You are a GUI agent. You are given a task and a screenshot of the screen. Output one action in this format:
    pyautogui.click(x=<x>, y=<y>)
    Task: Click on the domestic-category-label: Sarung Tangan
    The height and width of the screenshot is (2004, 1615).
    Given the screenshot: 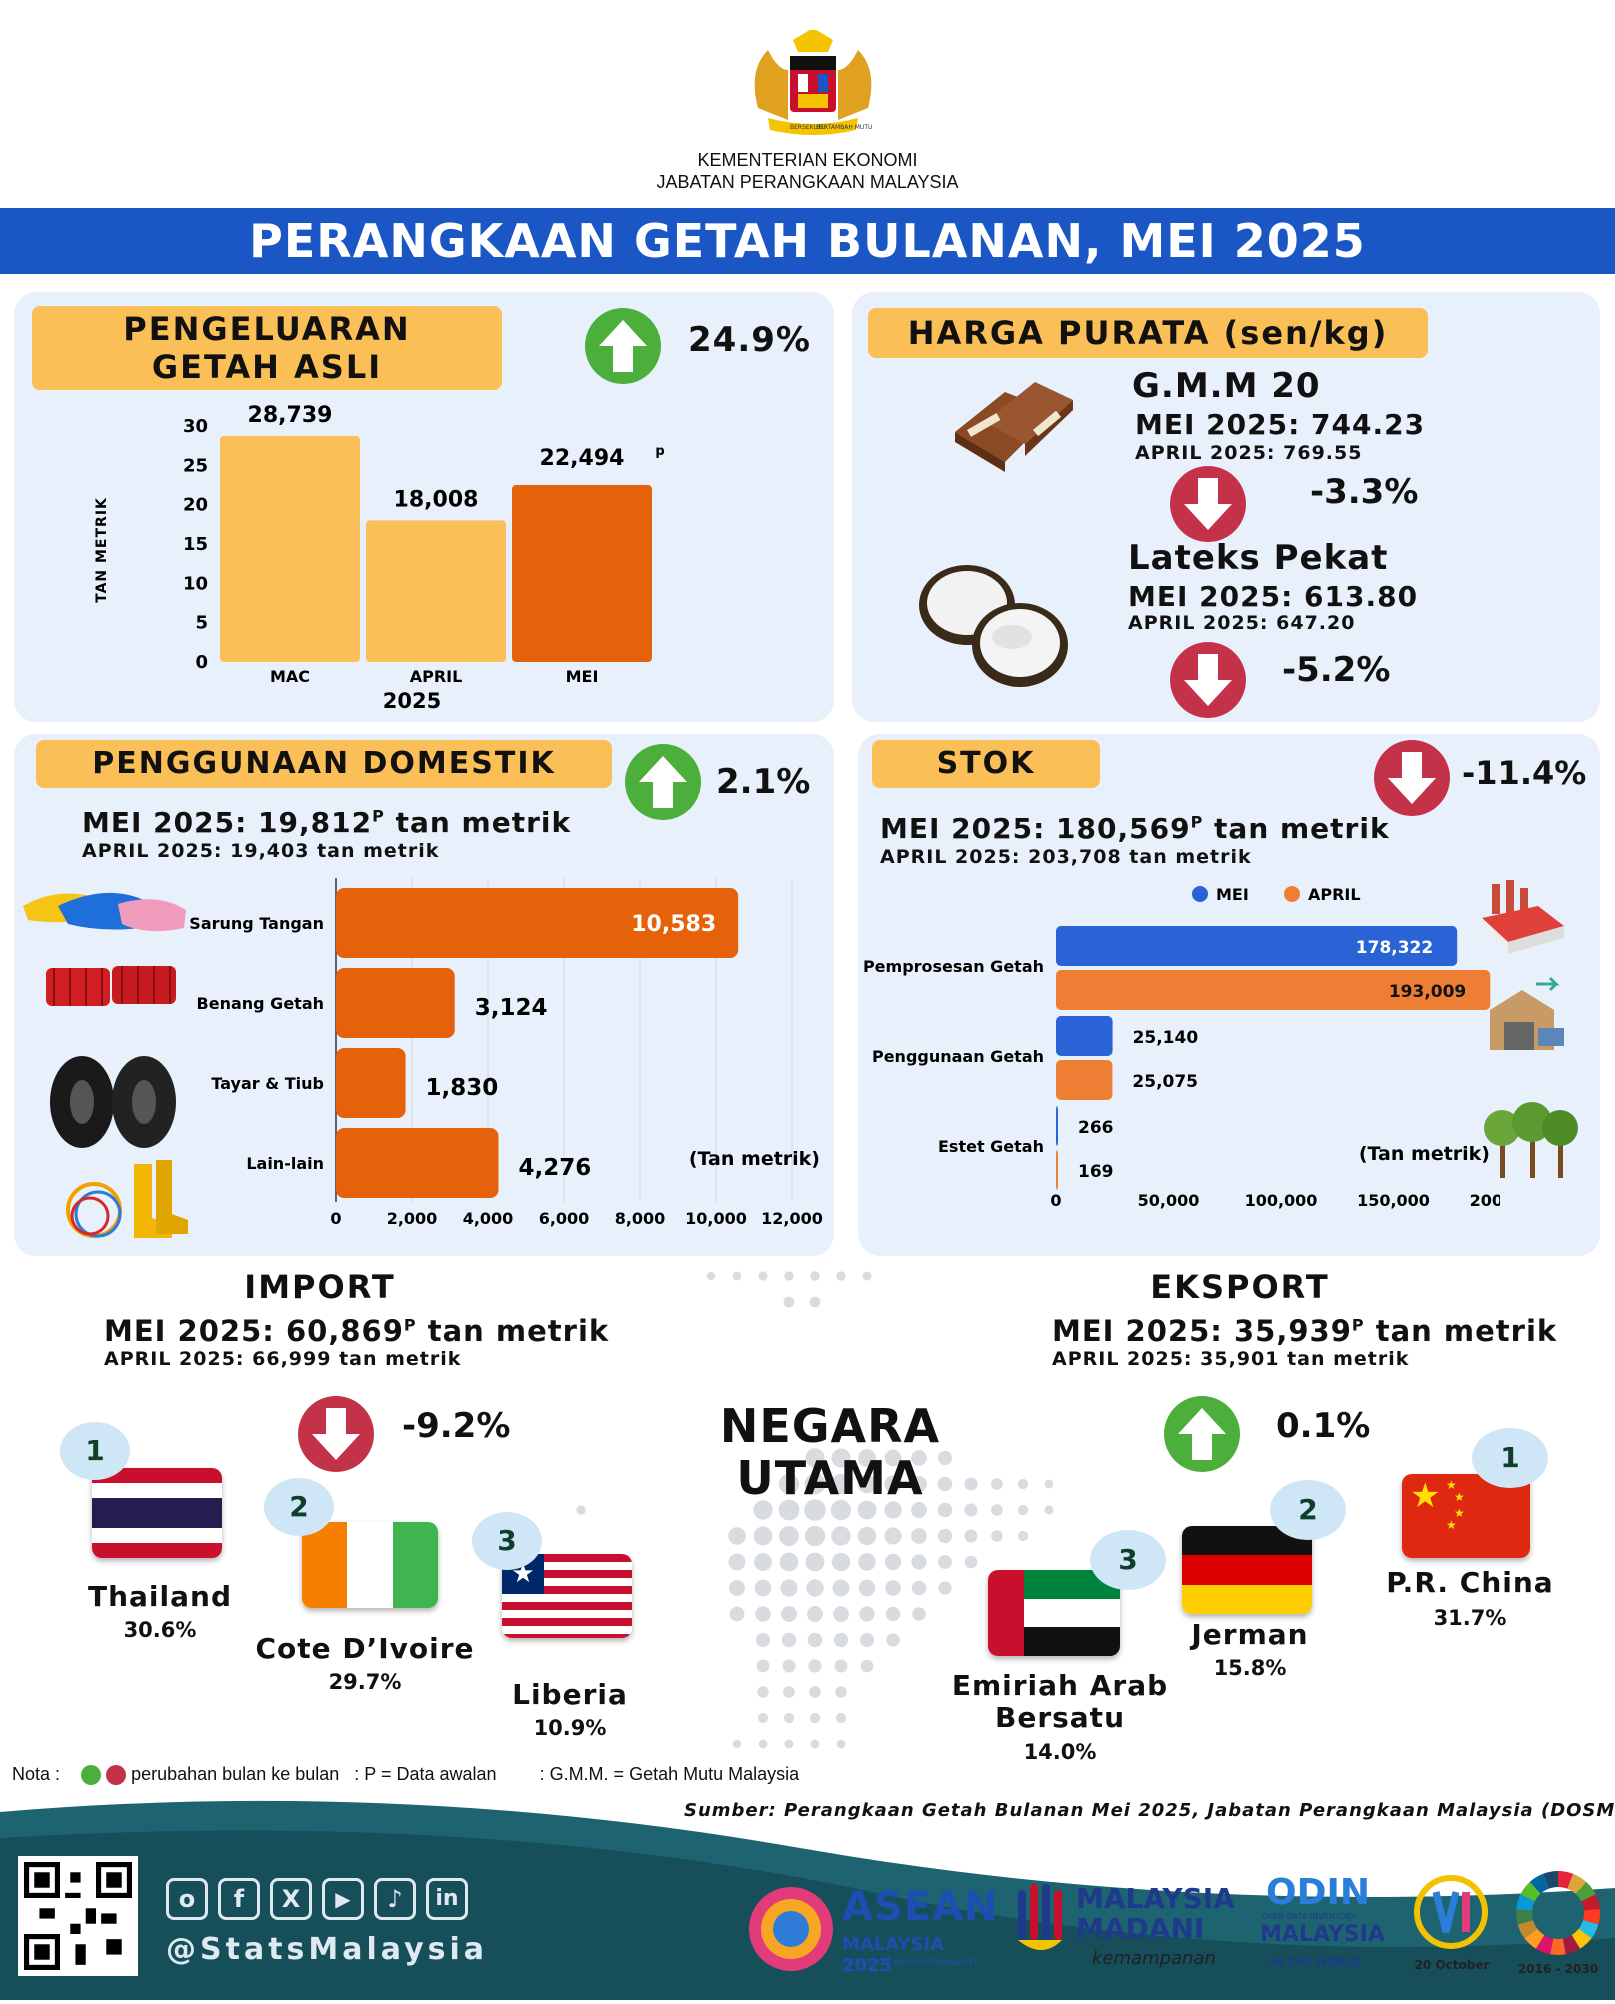 What is the action you would take?
    pyautogui.click(x=256, y=923)
    